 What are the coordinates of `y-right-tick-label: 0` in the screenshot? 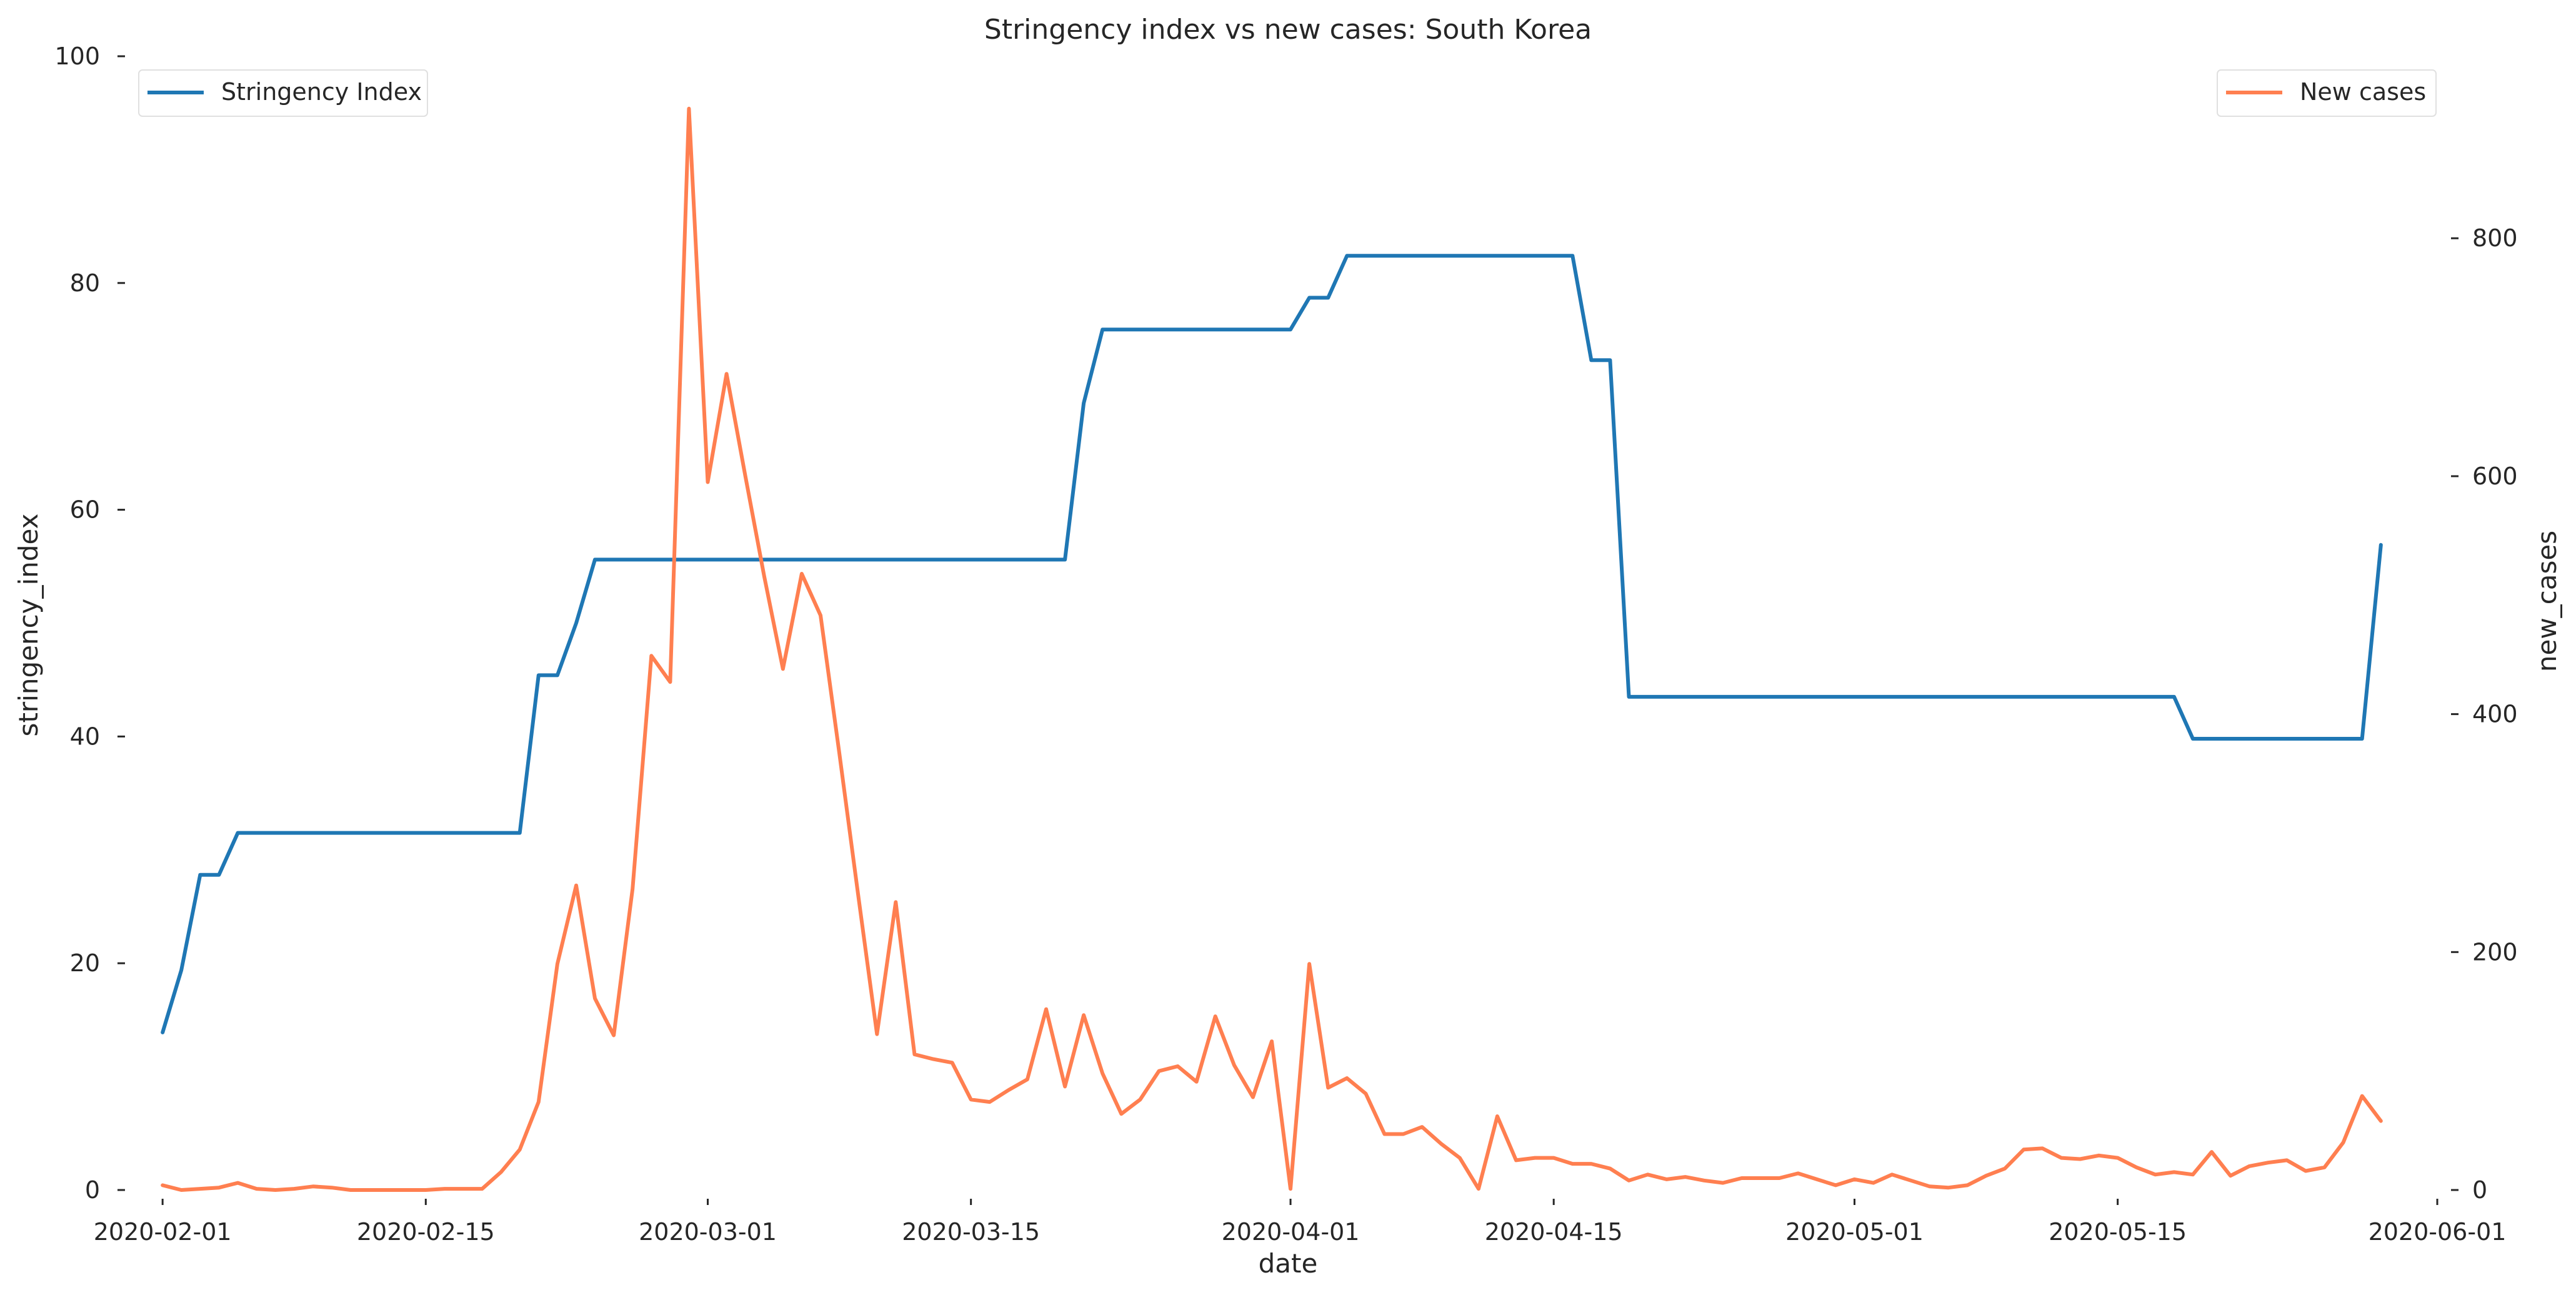 It's located at (2479, 1190).